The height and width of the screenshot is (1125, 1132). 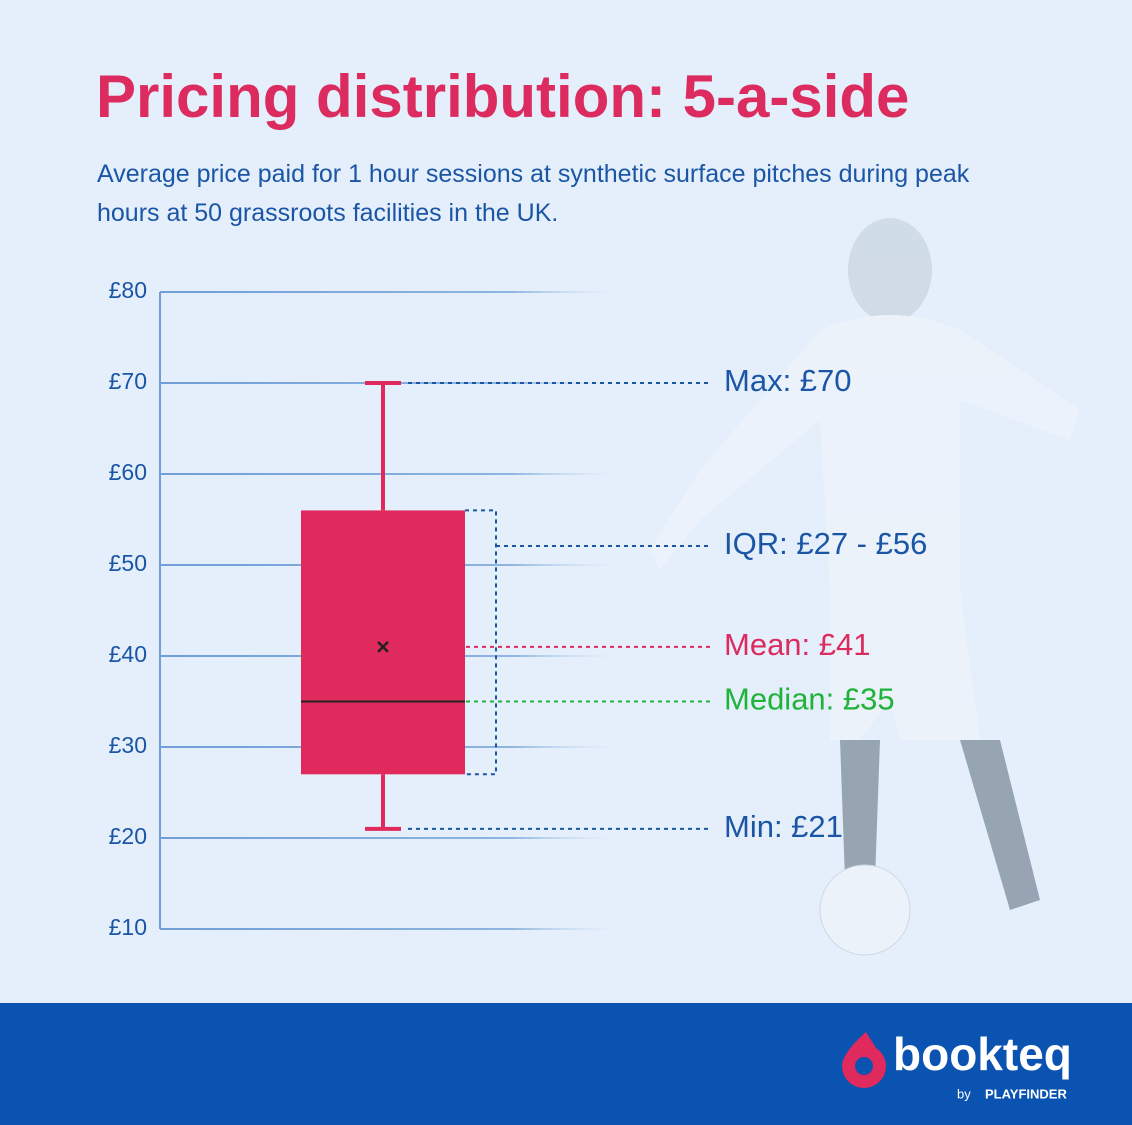 I want to click on annotation: Min: £21, so click(x=783, y=826).